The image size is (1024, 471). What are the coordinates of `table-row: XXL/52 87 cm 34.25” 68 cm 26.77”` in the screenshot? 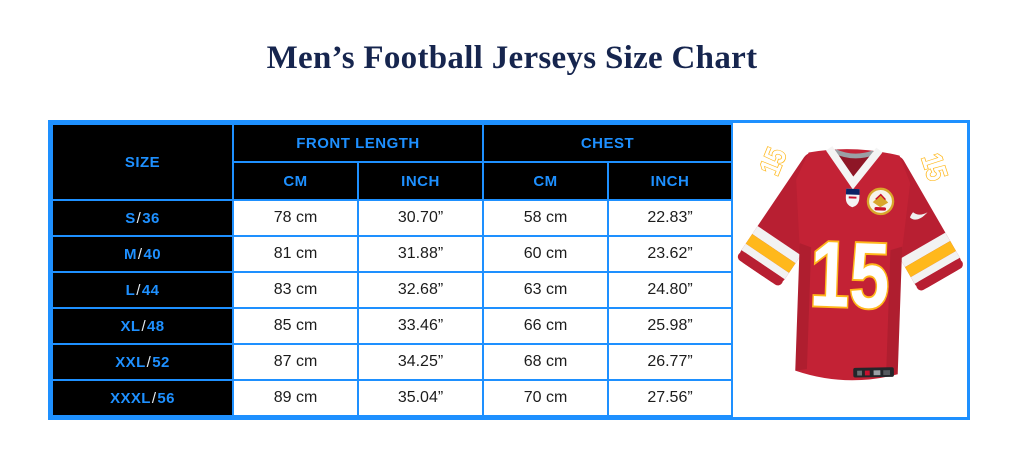 It's located at (392, 362).